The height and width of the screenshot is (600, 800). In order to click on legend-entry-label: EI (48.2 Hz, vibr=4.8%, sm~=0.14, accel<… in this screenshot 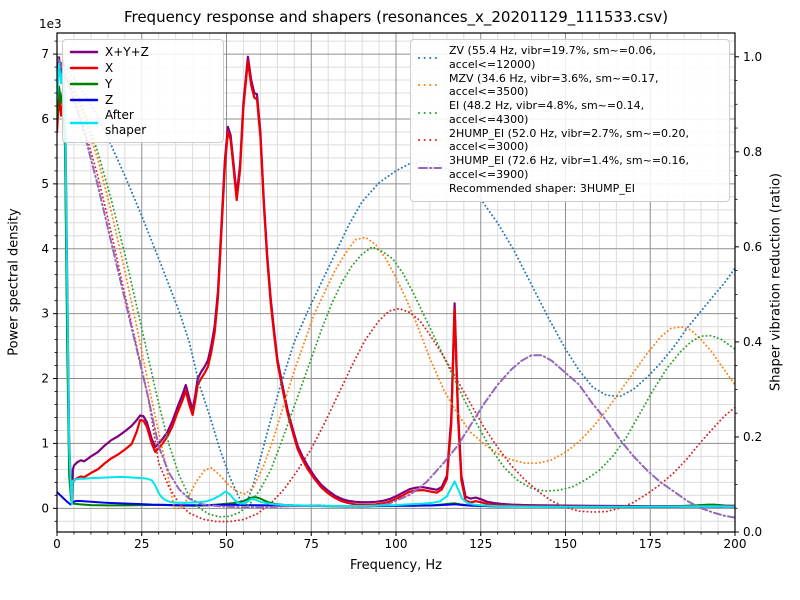, I will do `click(547, 112)`.